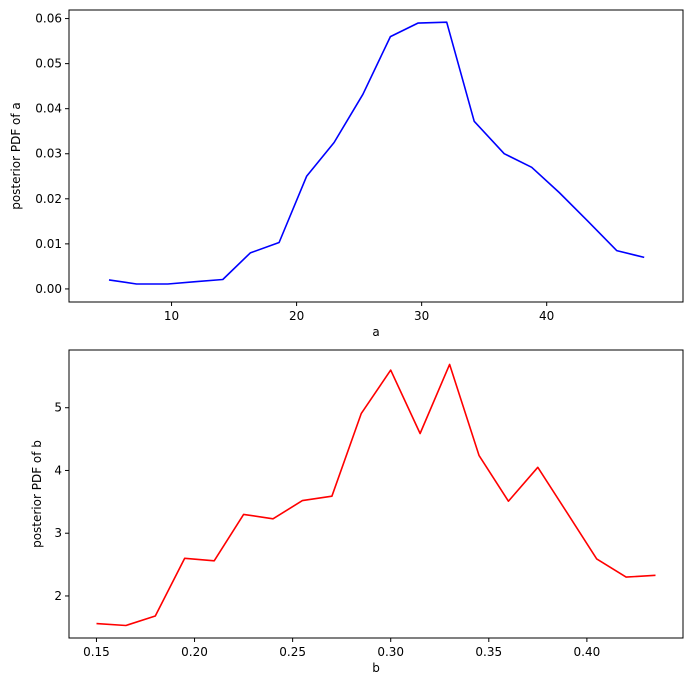 The width and height of the screenshot is (689, 690). Describe the element at coordinates (292, 652) in the screenshot. I see `x-tick-label-b: 0.25` at that location.